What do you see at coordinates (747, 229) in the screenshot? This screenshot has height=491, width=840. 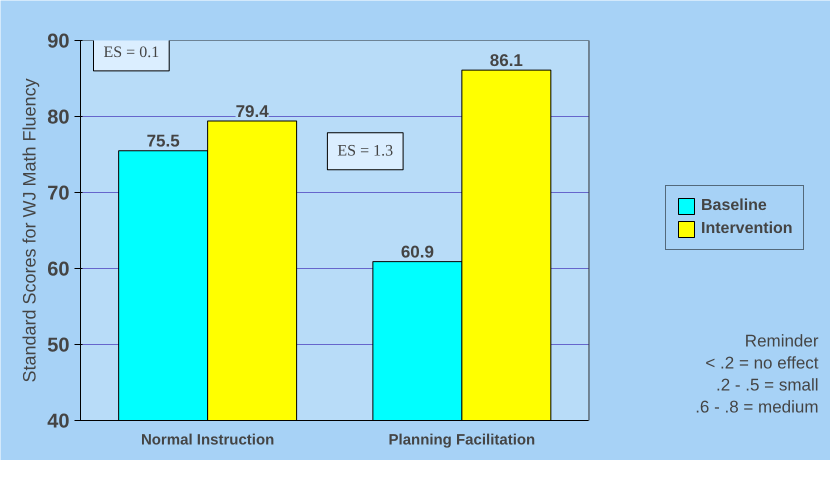 I see `legend-label: Intervention` at bounding box center [747, 229].